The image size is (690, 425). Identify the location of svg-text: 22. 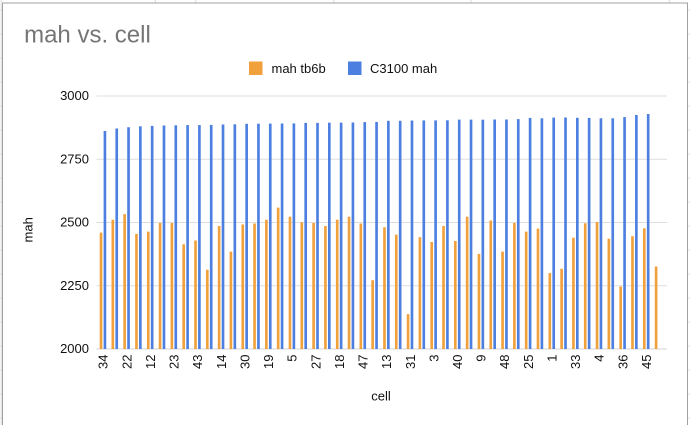
(126, 362).